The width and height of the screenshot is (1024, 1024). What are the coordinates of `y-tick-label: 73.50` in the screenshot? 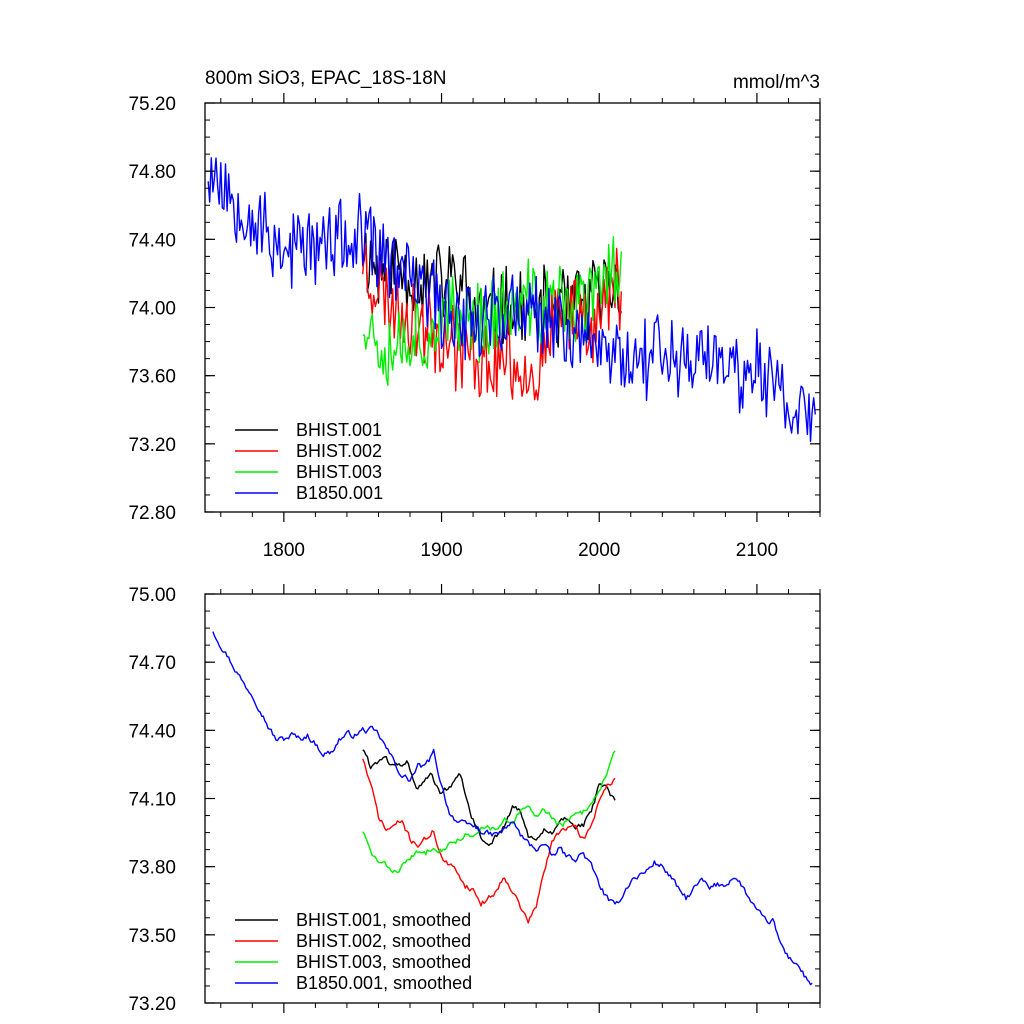 It's located at (152, 936).